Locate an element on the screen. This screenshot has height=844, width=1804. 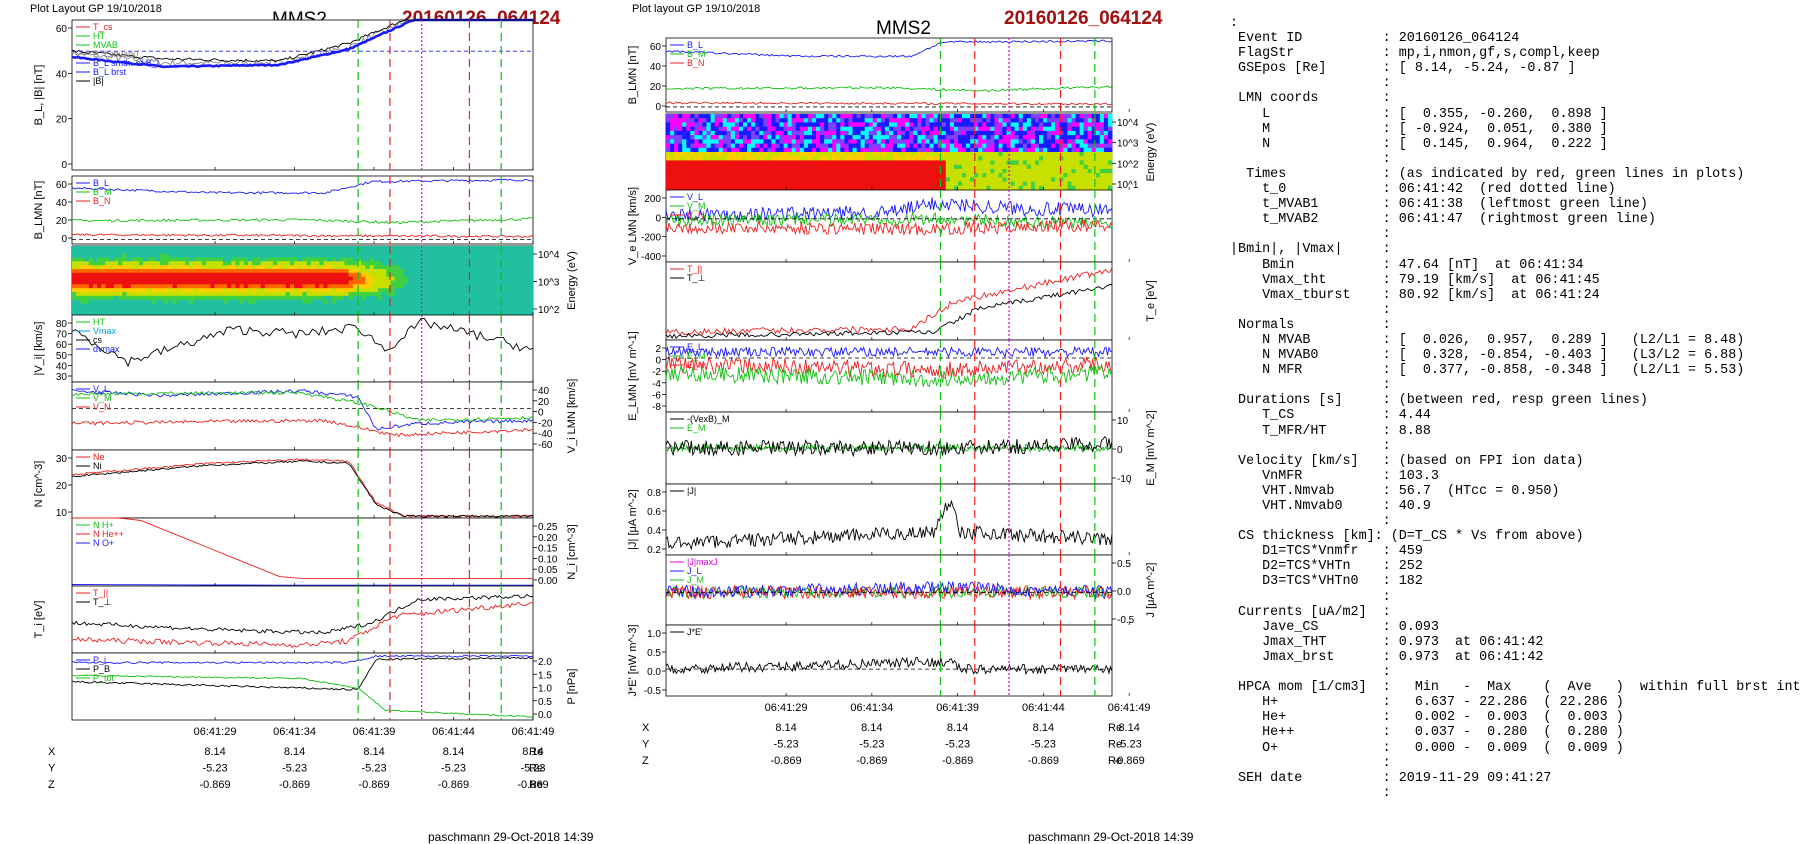
y-tick-label: 40 is located at coordinates (62, 366).